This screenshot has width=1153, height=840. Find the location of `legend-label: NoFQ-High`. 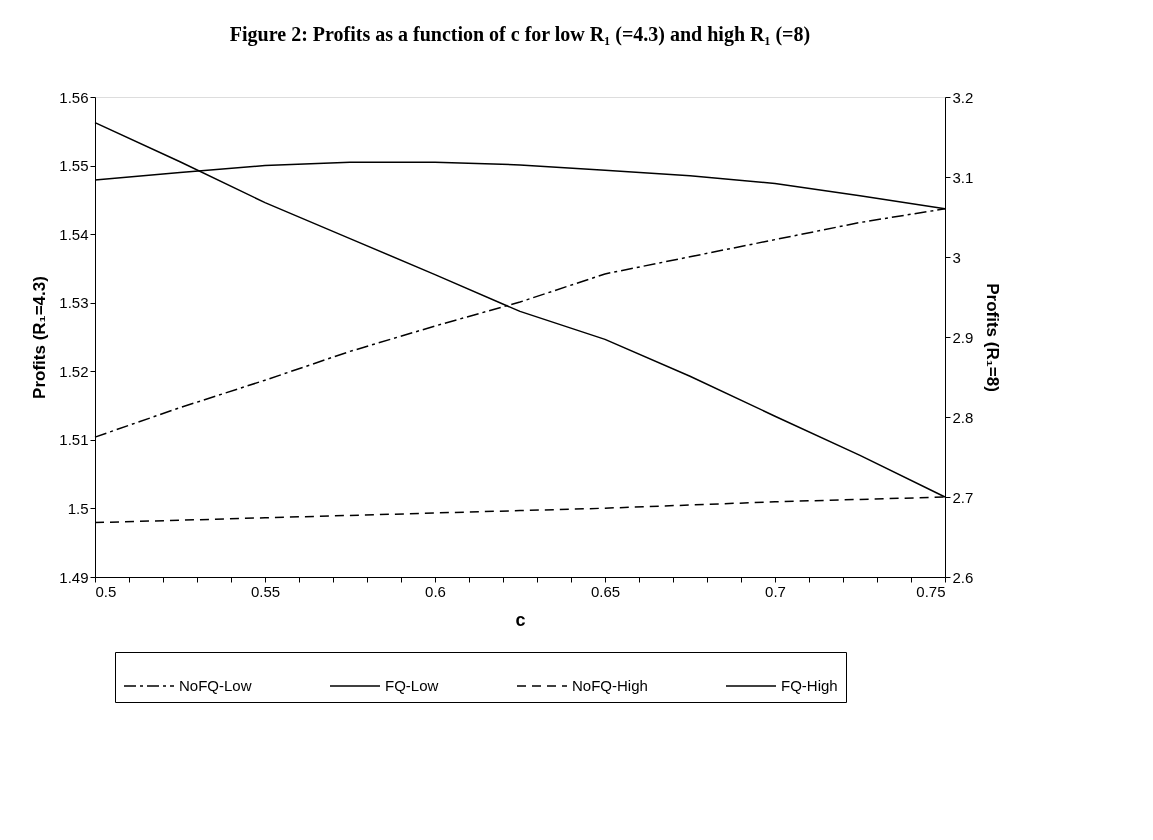

legend-label: NoFQ-High is located at coordinates (610, 685).